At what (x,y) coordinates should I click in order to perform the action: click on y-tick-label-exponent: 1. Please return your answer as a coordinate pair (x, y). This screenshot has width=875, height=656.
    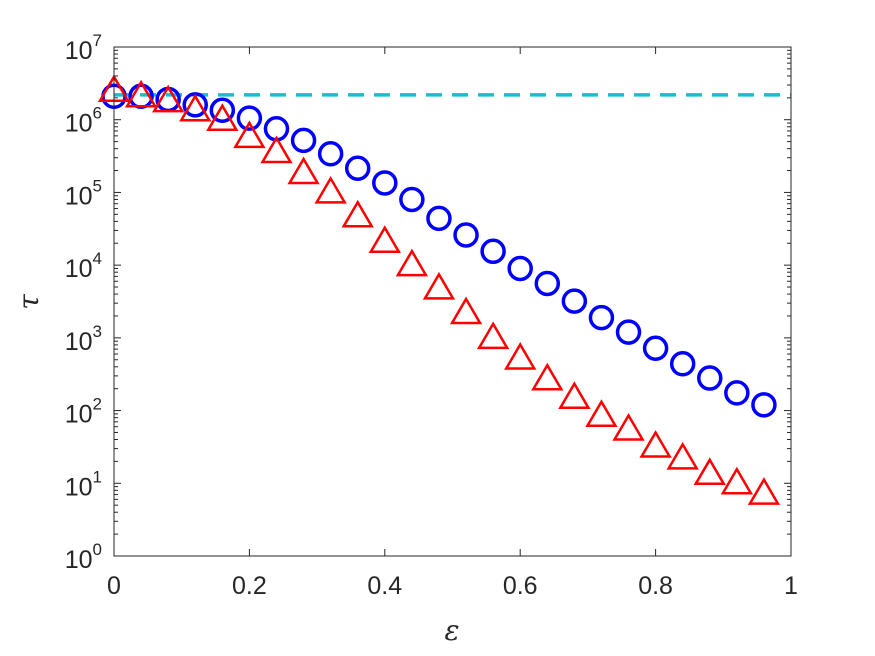
    Looking at the image, I should click on (97, 476).